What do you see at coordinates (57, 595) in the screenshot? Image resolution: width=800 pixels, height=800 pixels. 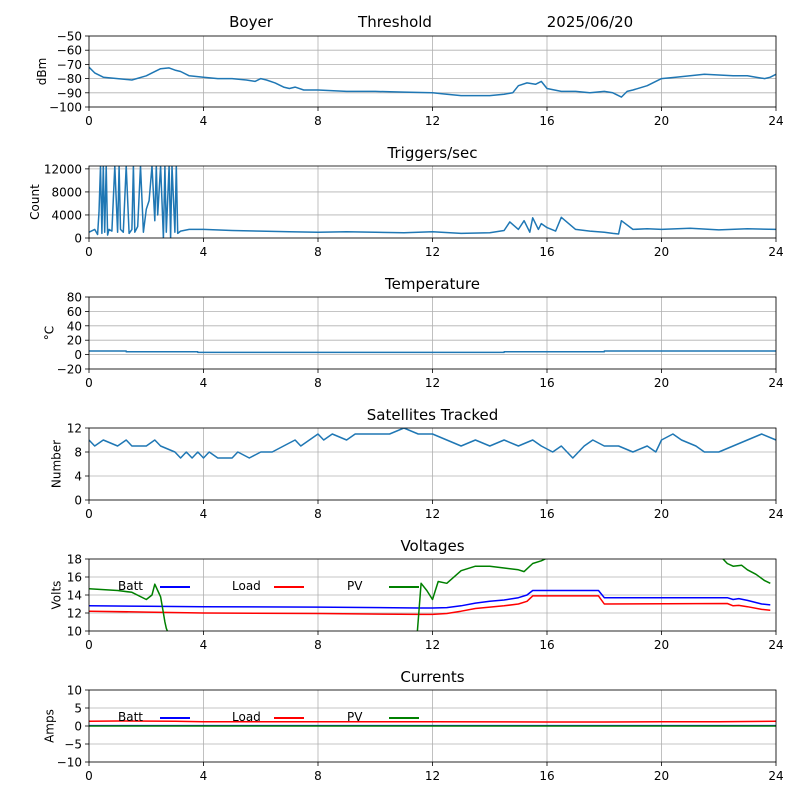 I see `y-axis-label: Volts` at bounding box center [57, 595].